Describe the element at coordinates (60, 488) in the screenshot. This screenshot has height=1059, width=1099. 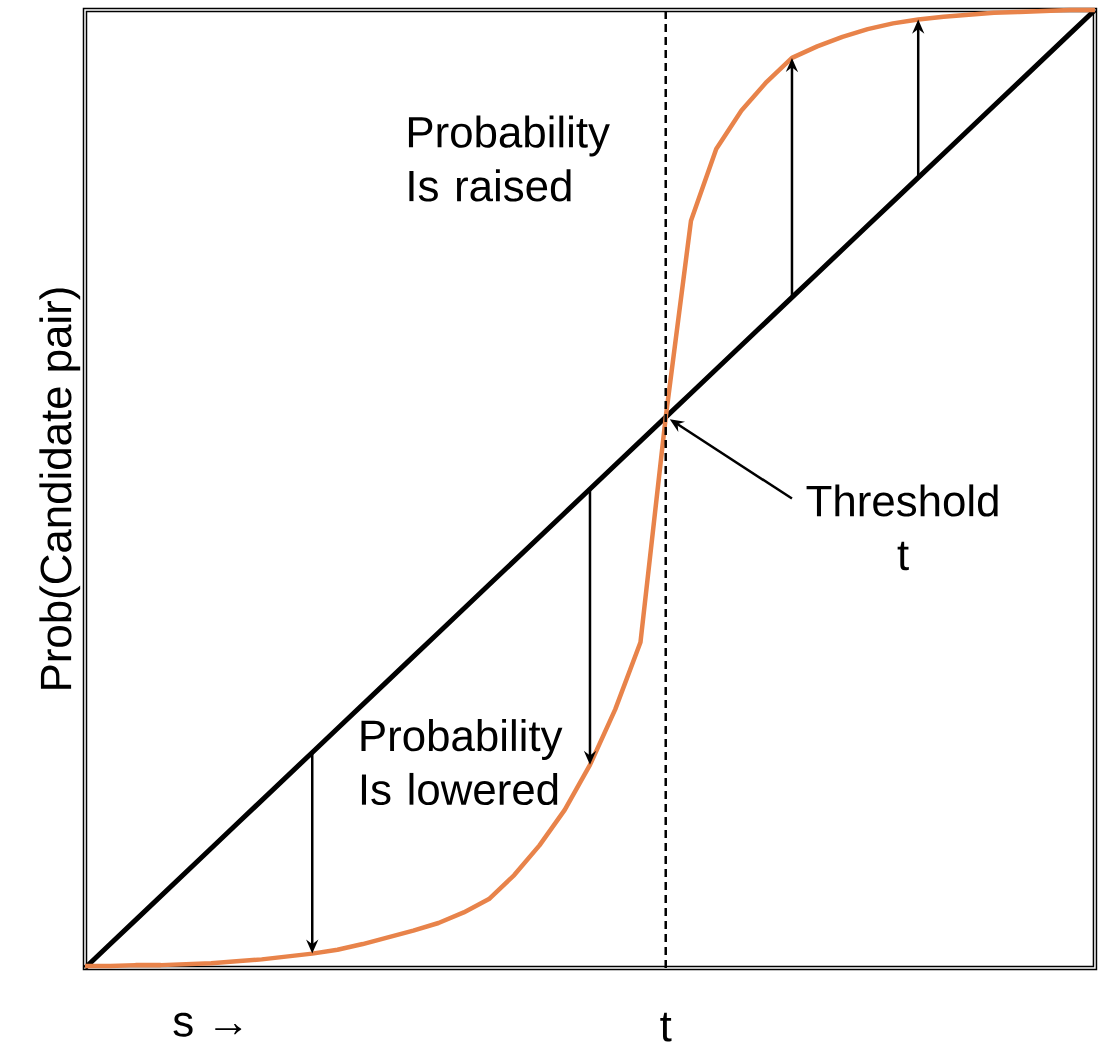
I see `y-axis-title: Prob(Candidate pair)` at that location.